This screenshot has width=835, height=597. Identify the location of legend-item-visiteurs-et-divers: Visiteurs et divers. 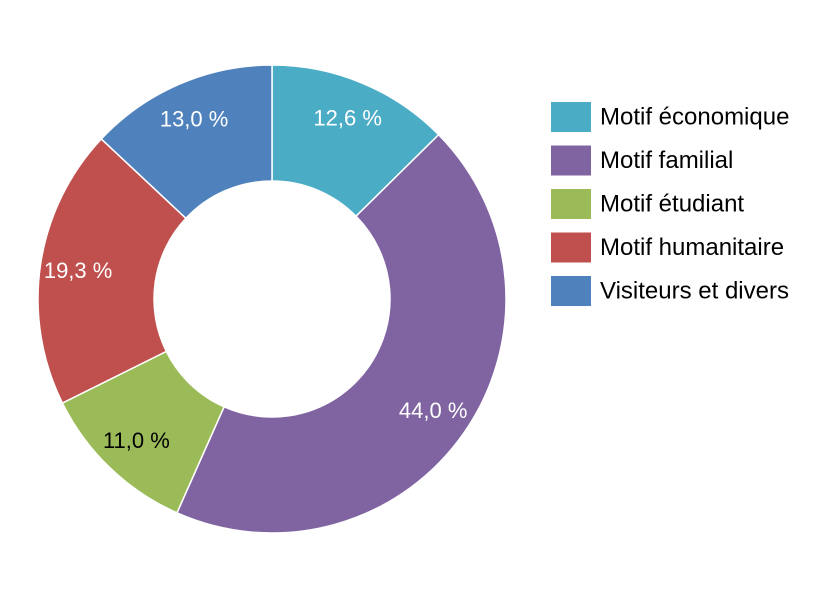
(670, 291).